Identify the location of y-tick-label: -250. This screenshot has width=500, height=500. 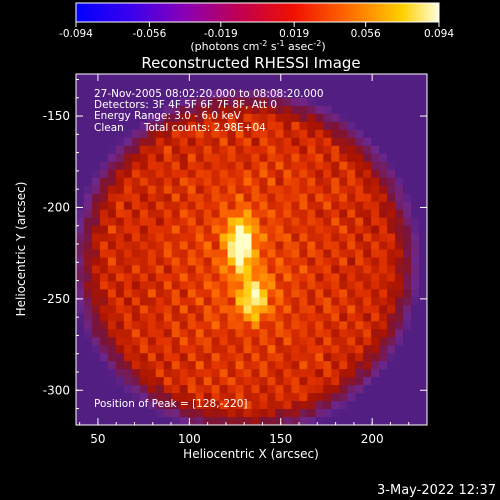
(56, 299).